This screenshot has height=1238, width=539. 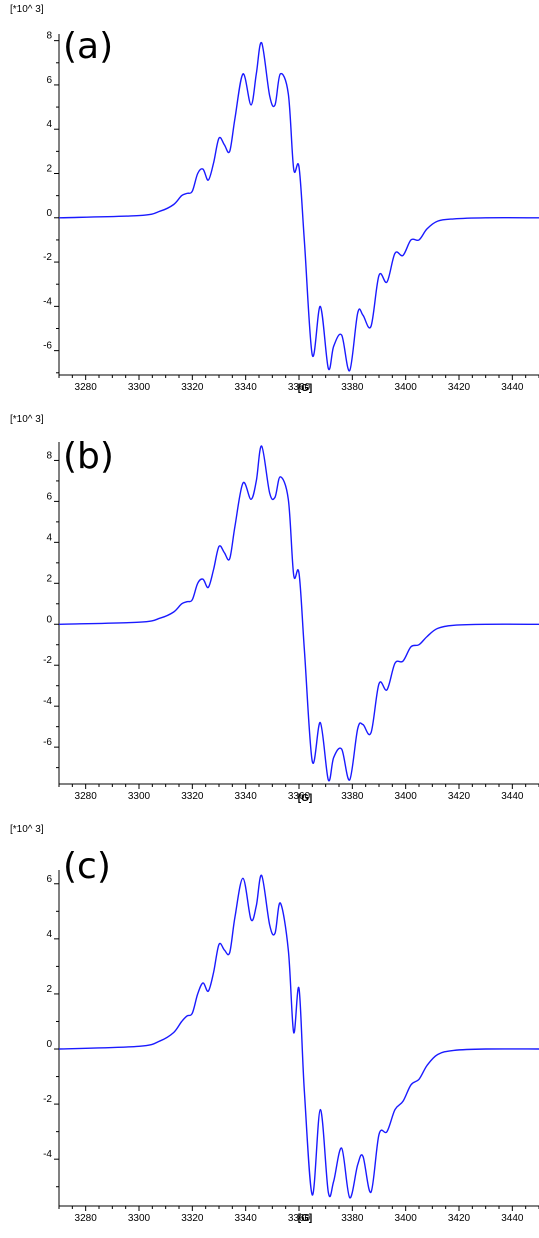 I want to click on panel-label: (c), so click(x=87, y=866).